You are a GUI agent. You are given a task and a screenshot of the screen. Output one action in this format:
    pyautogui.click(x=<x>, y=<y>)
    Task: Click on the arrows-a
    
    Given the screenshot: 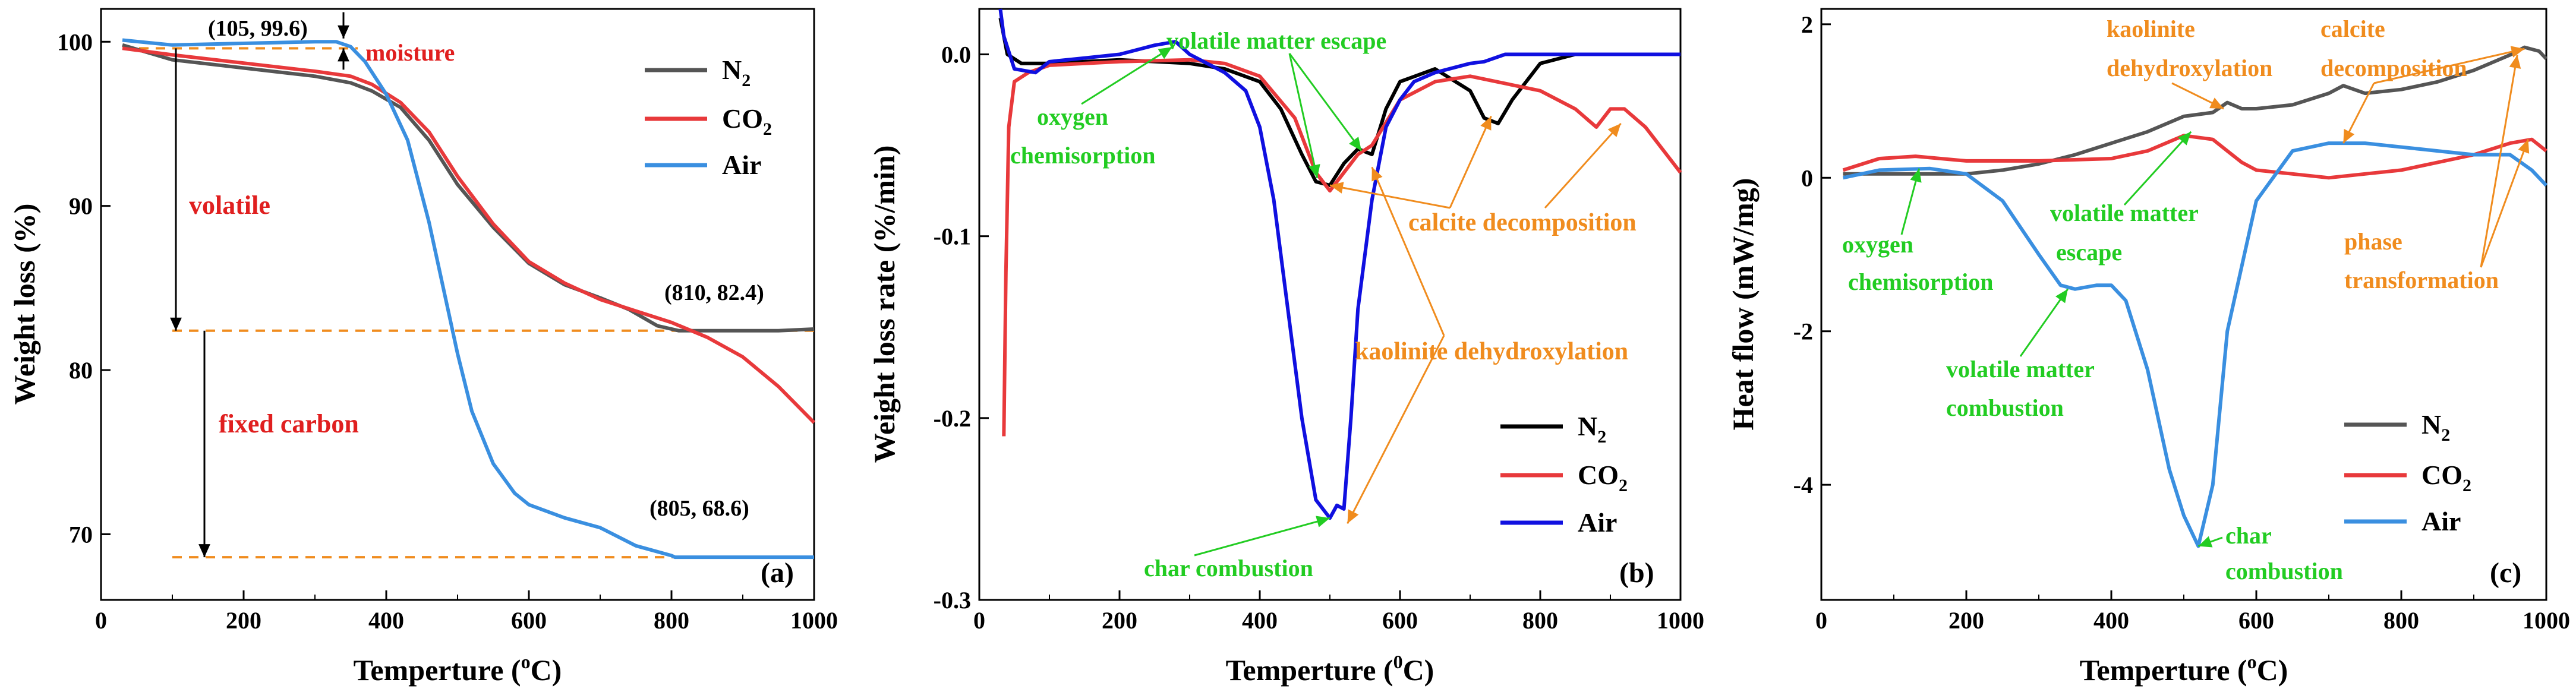 What is the action you would take?
    pyautogui.click(x=260, y=285)
    